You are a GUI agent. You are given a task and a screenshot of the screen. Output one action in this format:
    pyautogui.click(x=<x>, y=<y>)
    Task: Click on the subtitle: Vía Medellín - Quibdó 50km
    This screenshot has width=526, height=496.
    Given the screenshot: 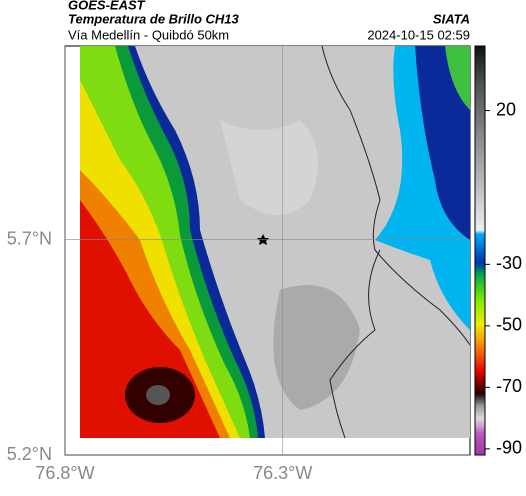 What is the action you would take?
    pyautogui.click(x=148, y=34)
    